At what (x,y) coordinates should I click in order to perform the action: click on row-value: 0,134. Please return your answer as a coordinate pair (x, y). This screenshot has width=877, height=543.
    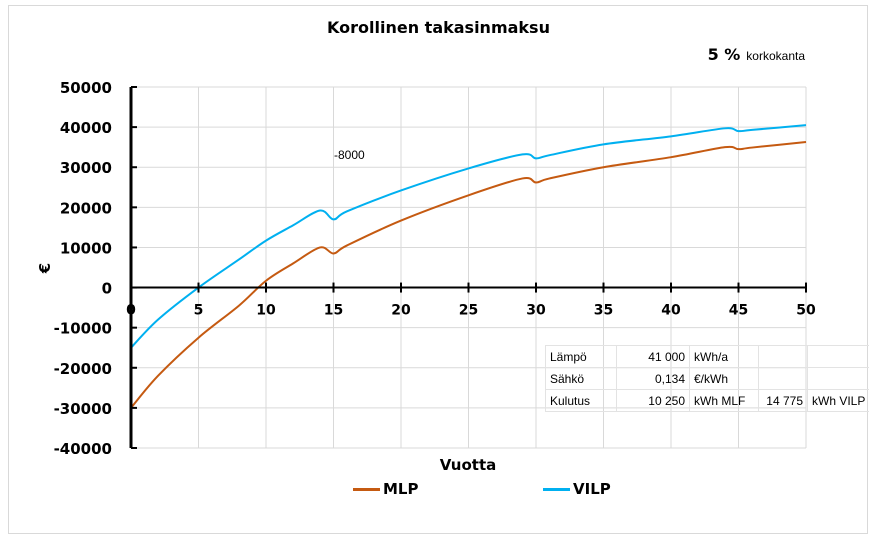
    Looking at the image, I should click on (653, 378).